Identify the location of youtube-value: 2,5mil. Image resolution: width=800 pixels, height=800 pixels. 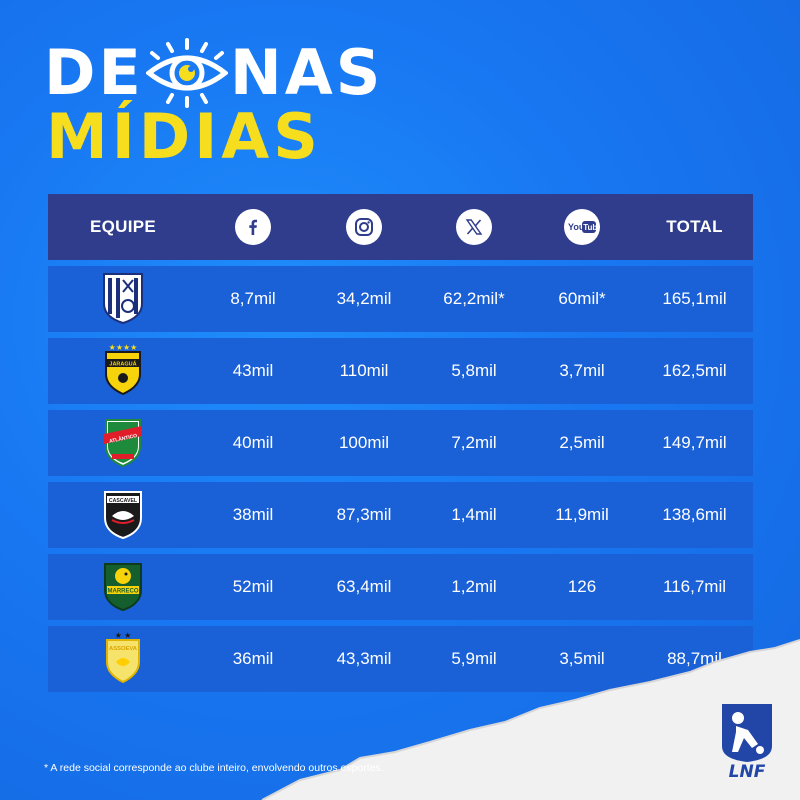
(582, 442).